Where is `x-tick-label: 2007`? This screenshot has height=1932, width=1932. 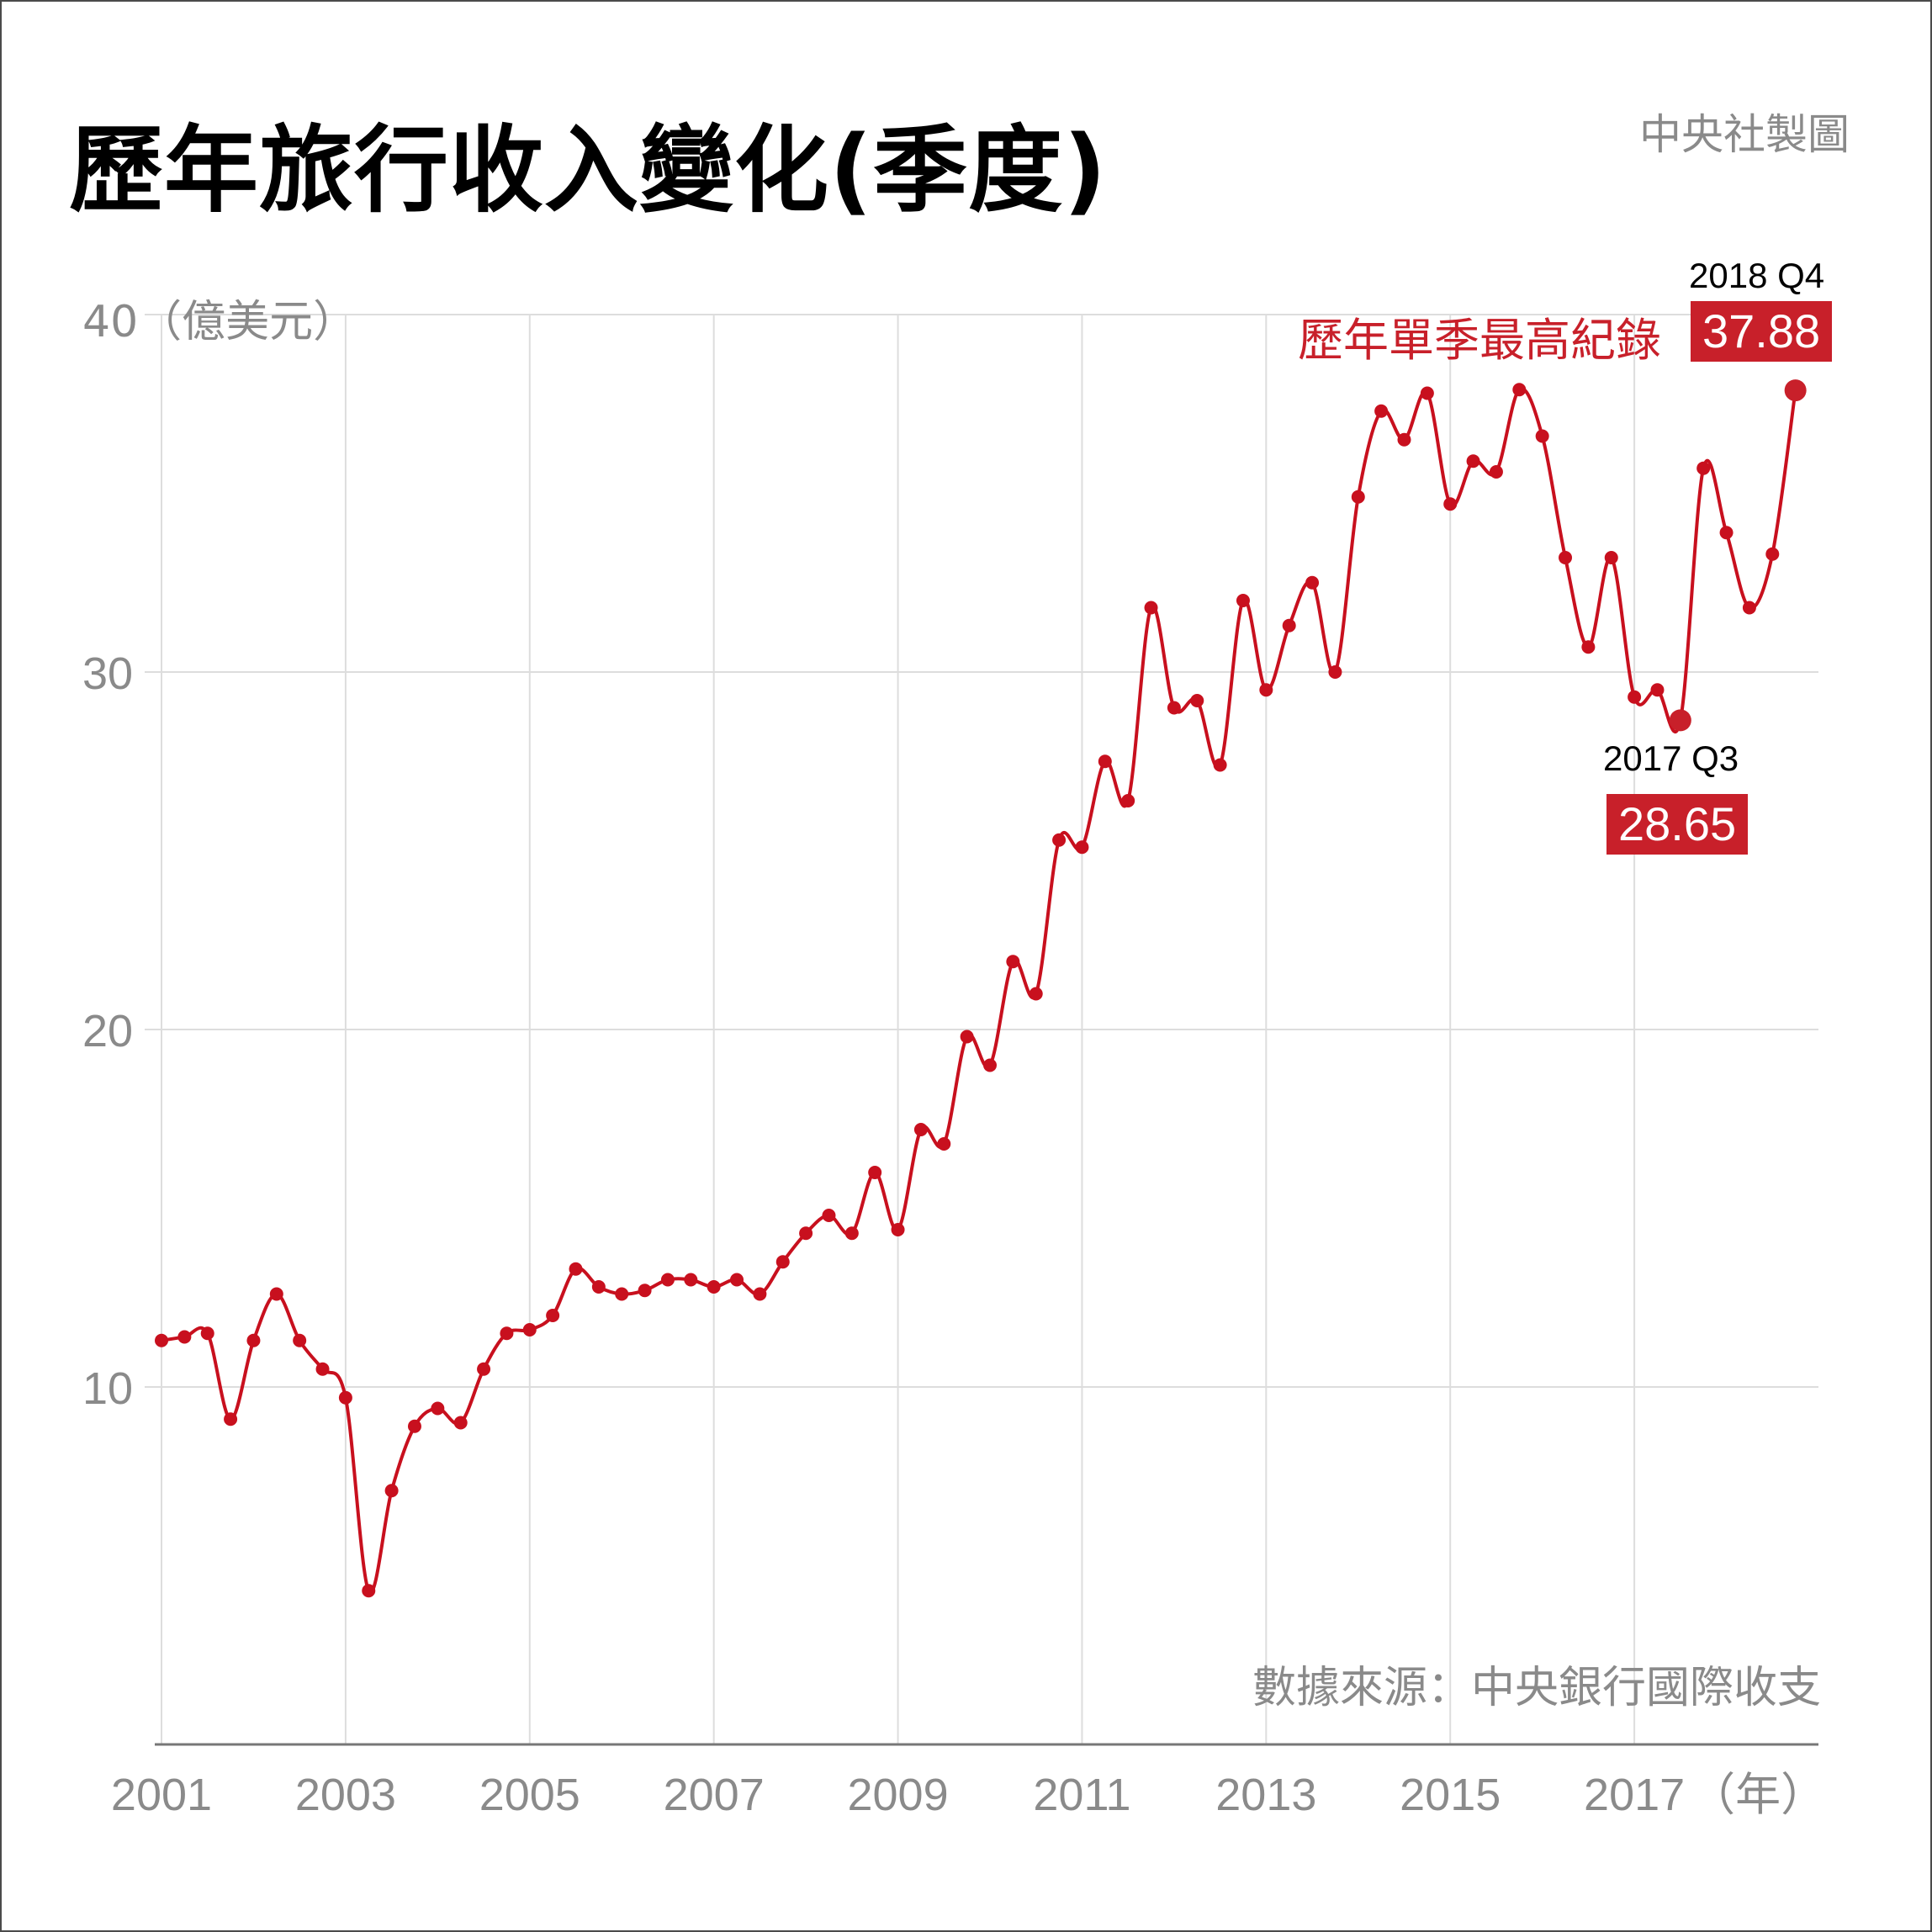 x-tick-label: 2007 is located at coordinates (714, 1795).